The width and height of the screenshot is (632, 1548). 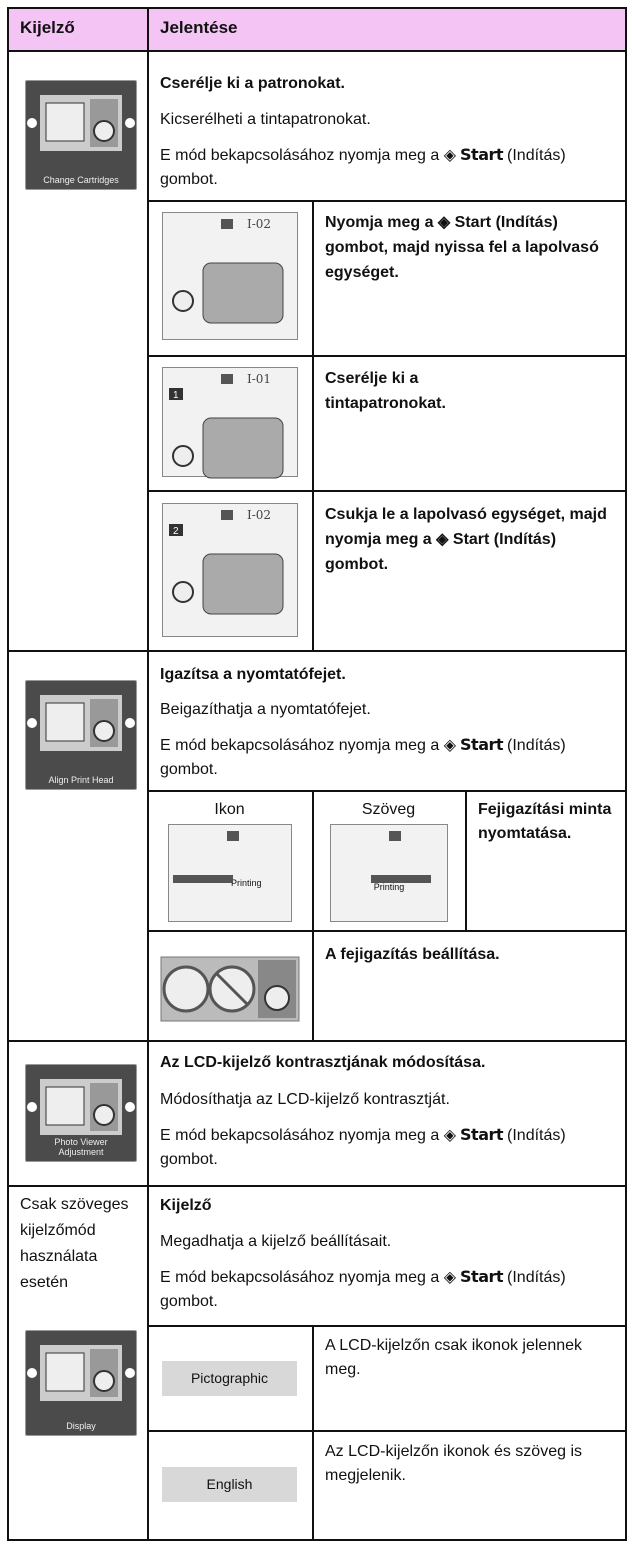 I want to click on adjust-icon, so click(x=230, y=989).